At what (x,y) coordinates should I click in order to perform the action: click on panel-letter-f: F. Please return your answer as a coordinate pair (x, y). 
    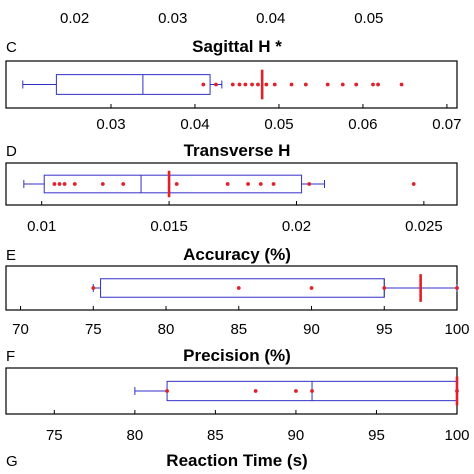
    Looking at the image, I should click on (10, 356).